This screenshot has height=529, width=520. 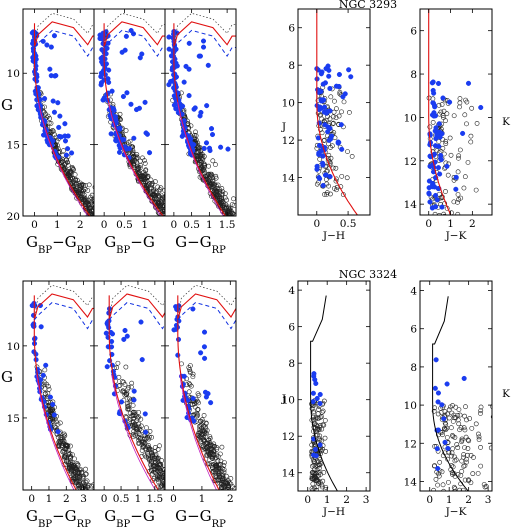 I want to click on x-axis-label: GBP−GRP, so click(x=58, y=244).